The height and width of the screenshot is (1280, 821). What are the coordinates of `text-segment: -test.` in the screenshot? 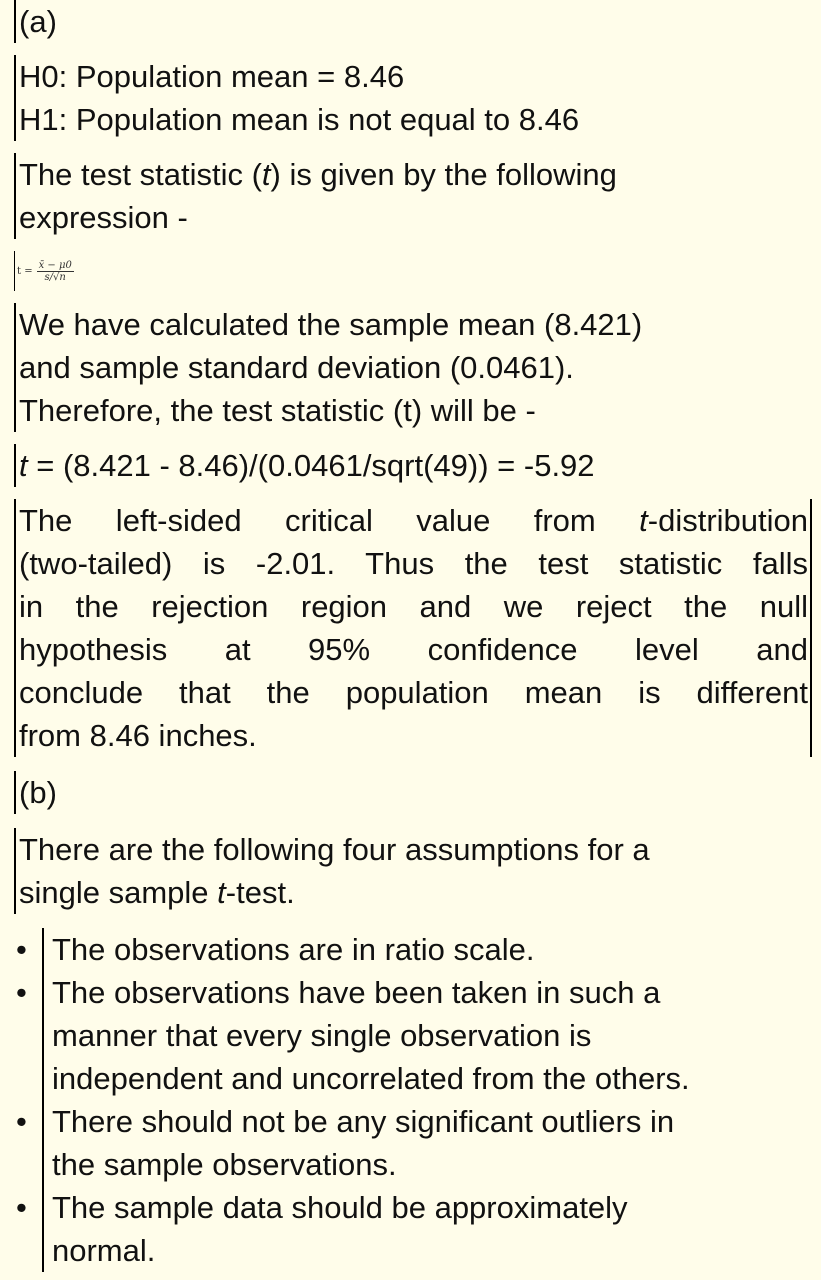 It's located at (260, 892).